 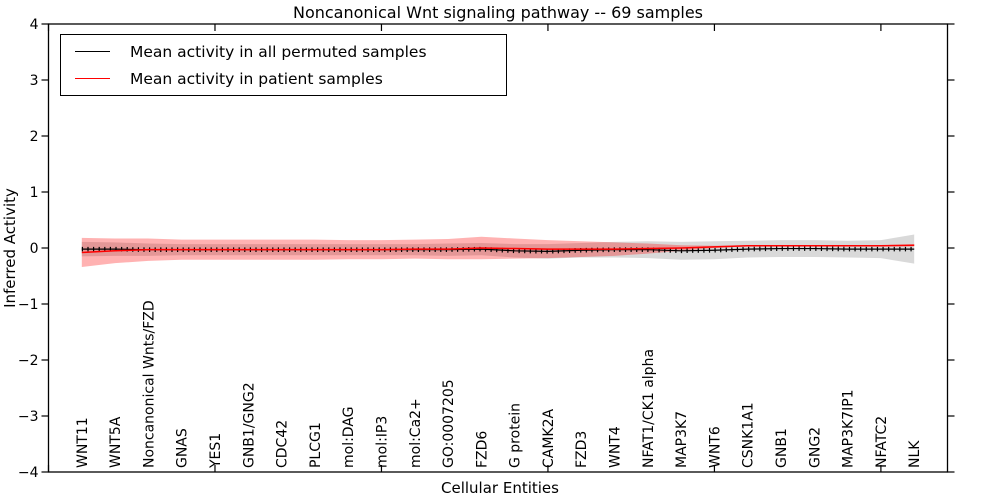 What do you see at coordinates (616, 447) in the screenshot?
I see `x-tick-label: WNT4` at bounding box center [616, 447].